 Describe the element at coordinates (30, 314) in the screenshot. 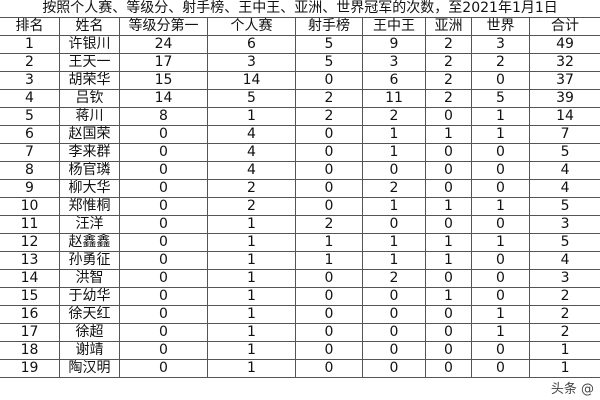

I see `table-cell: 16` at that location.